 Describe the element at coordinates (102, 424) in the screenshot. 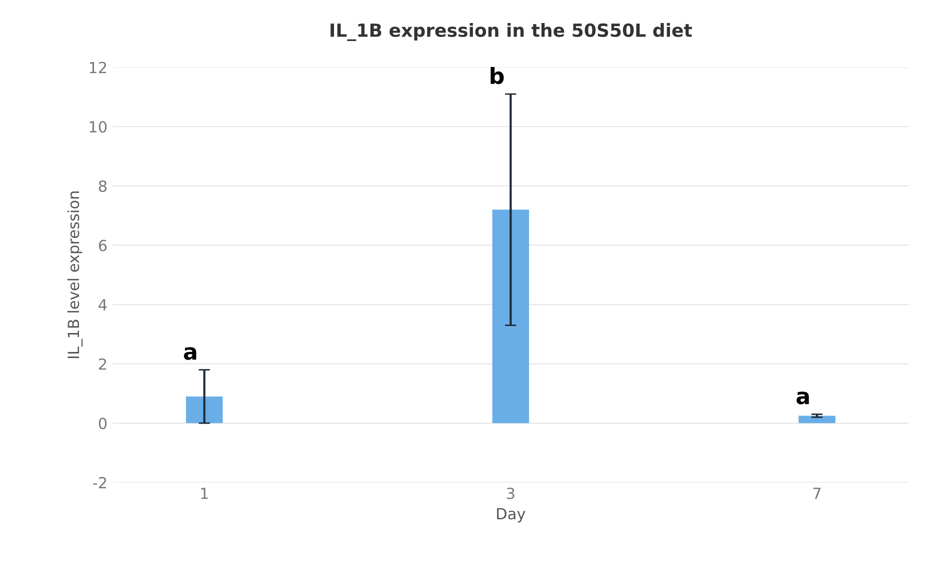

I see `y-tick-label: 0` at that location.